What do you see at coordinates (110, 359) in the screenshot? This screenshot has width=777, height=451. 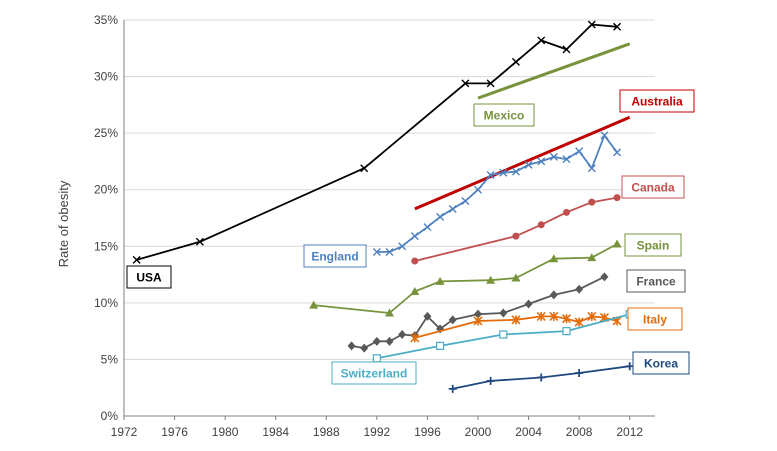 I see `y-tick-label: 5%` at bounding box center [110, 359].